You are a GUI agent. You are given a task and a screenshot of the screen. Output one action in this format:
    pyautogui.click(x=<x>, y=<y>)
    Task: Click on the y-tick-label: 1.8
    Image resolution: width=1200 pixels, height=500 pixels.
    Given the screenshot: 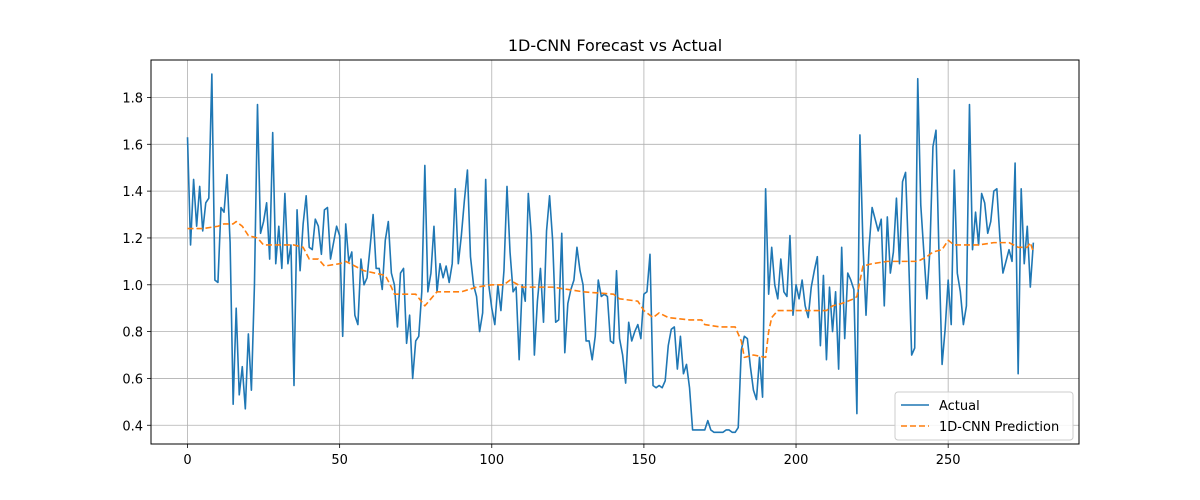 What is the action you would take?
    pyautogui.click(x=132, y=98)
    